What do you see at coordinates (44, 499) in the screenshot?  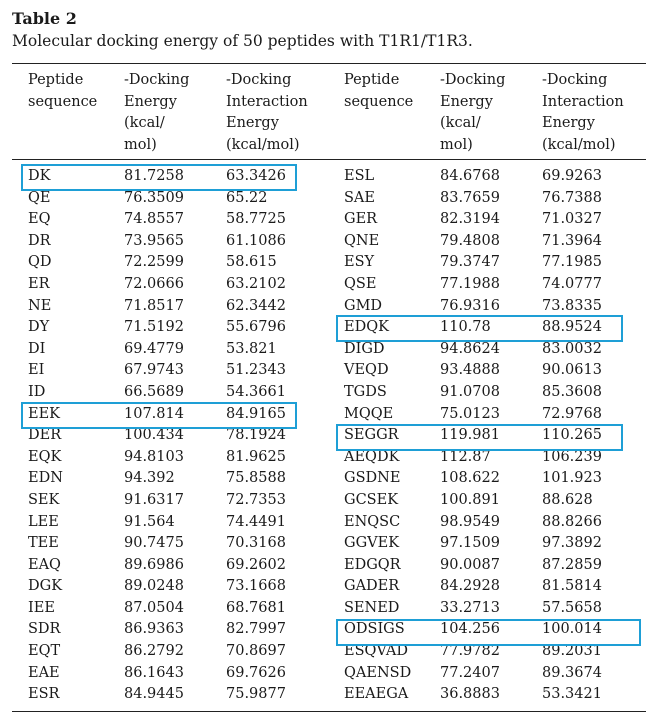 I see `peptide-cell: SEK` at bounding box center [44, 499].